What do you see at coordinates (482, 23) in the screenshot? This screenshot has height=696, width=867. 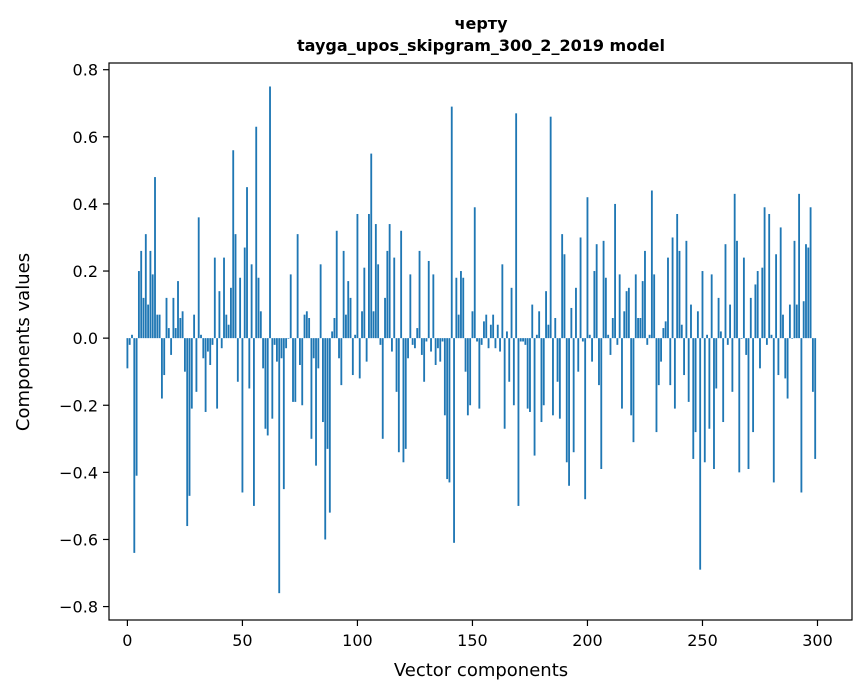 I see `chart-title: черту` at bounding box center [482, 23].